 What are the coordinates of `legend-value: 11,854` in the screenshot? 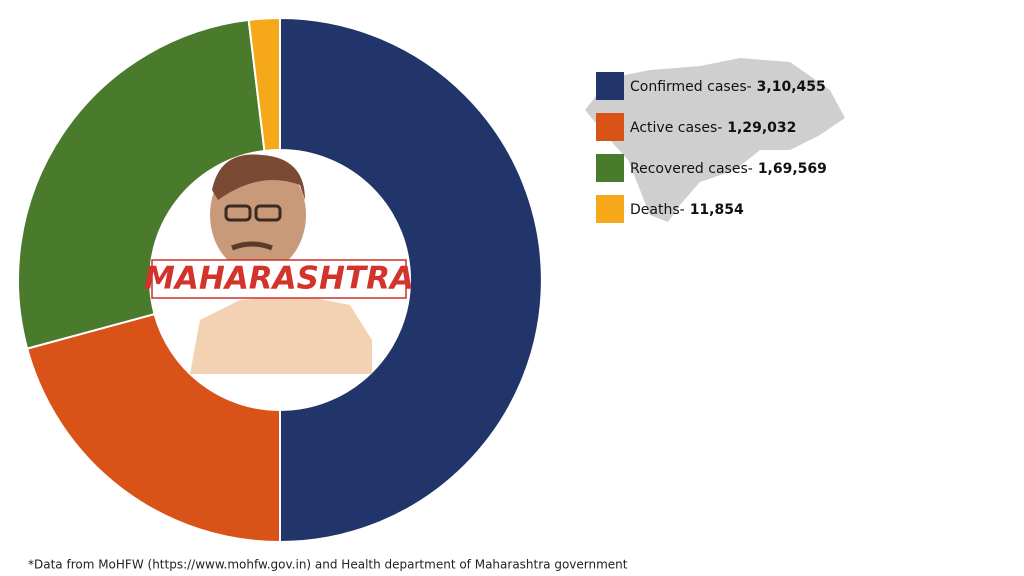 It's located at (717, 210).